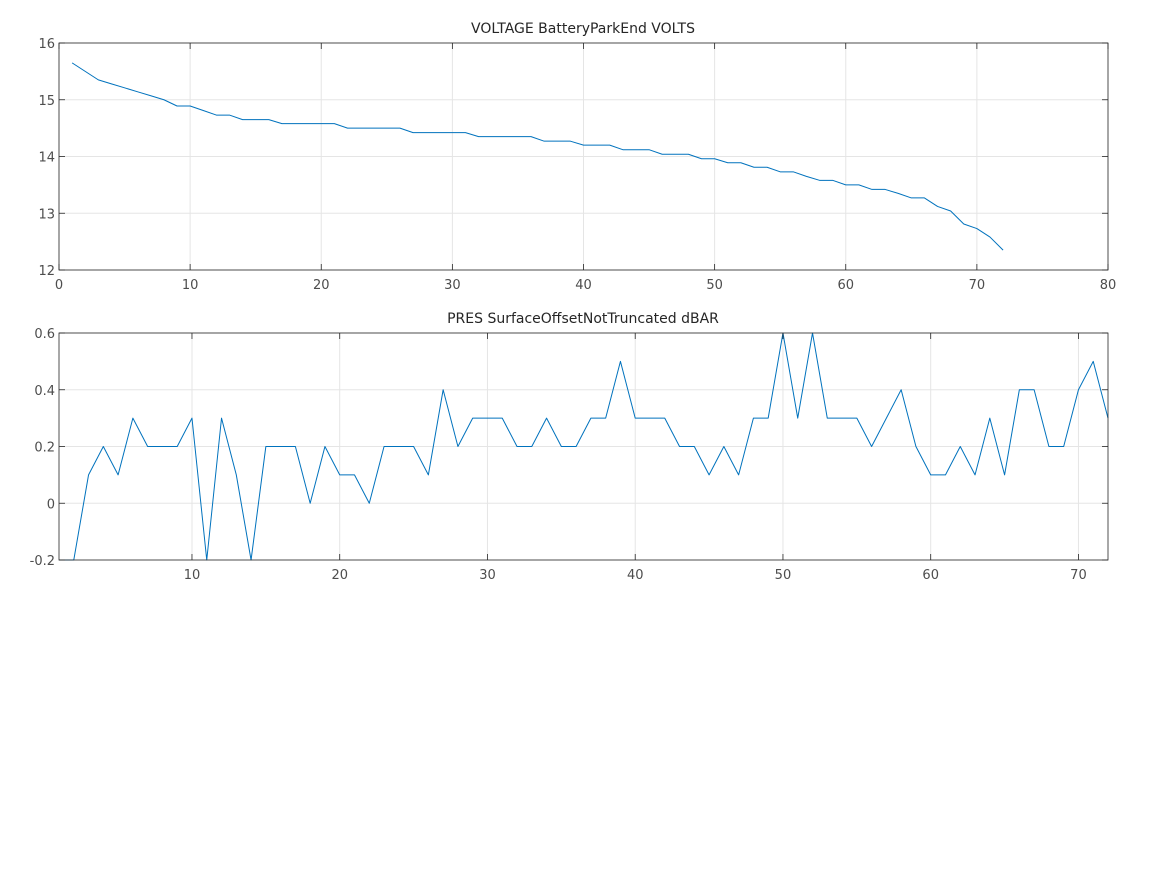 This screenshot has height=875, width=1167. Describe the element at coordinates (583, 29) in the screenshot. I see `voltage-chart-title: VOLTAGE BatteryParkEnd VOLTS` at that location.